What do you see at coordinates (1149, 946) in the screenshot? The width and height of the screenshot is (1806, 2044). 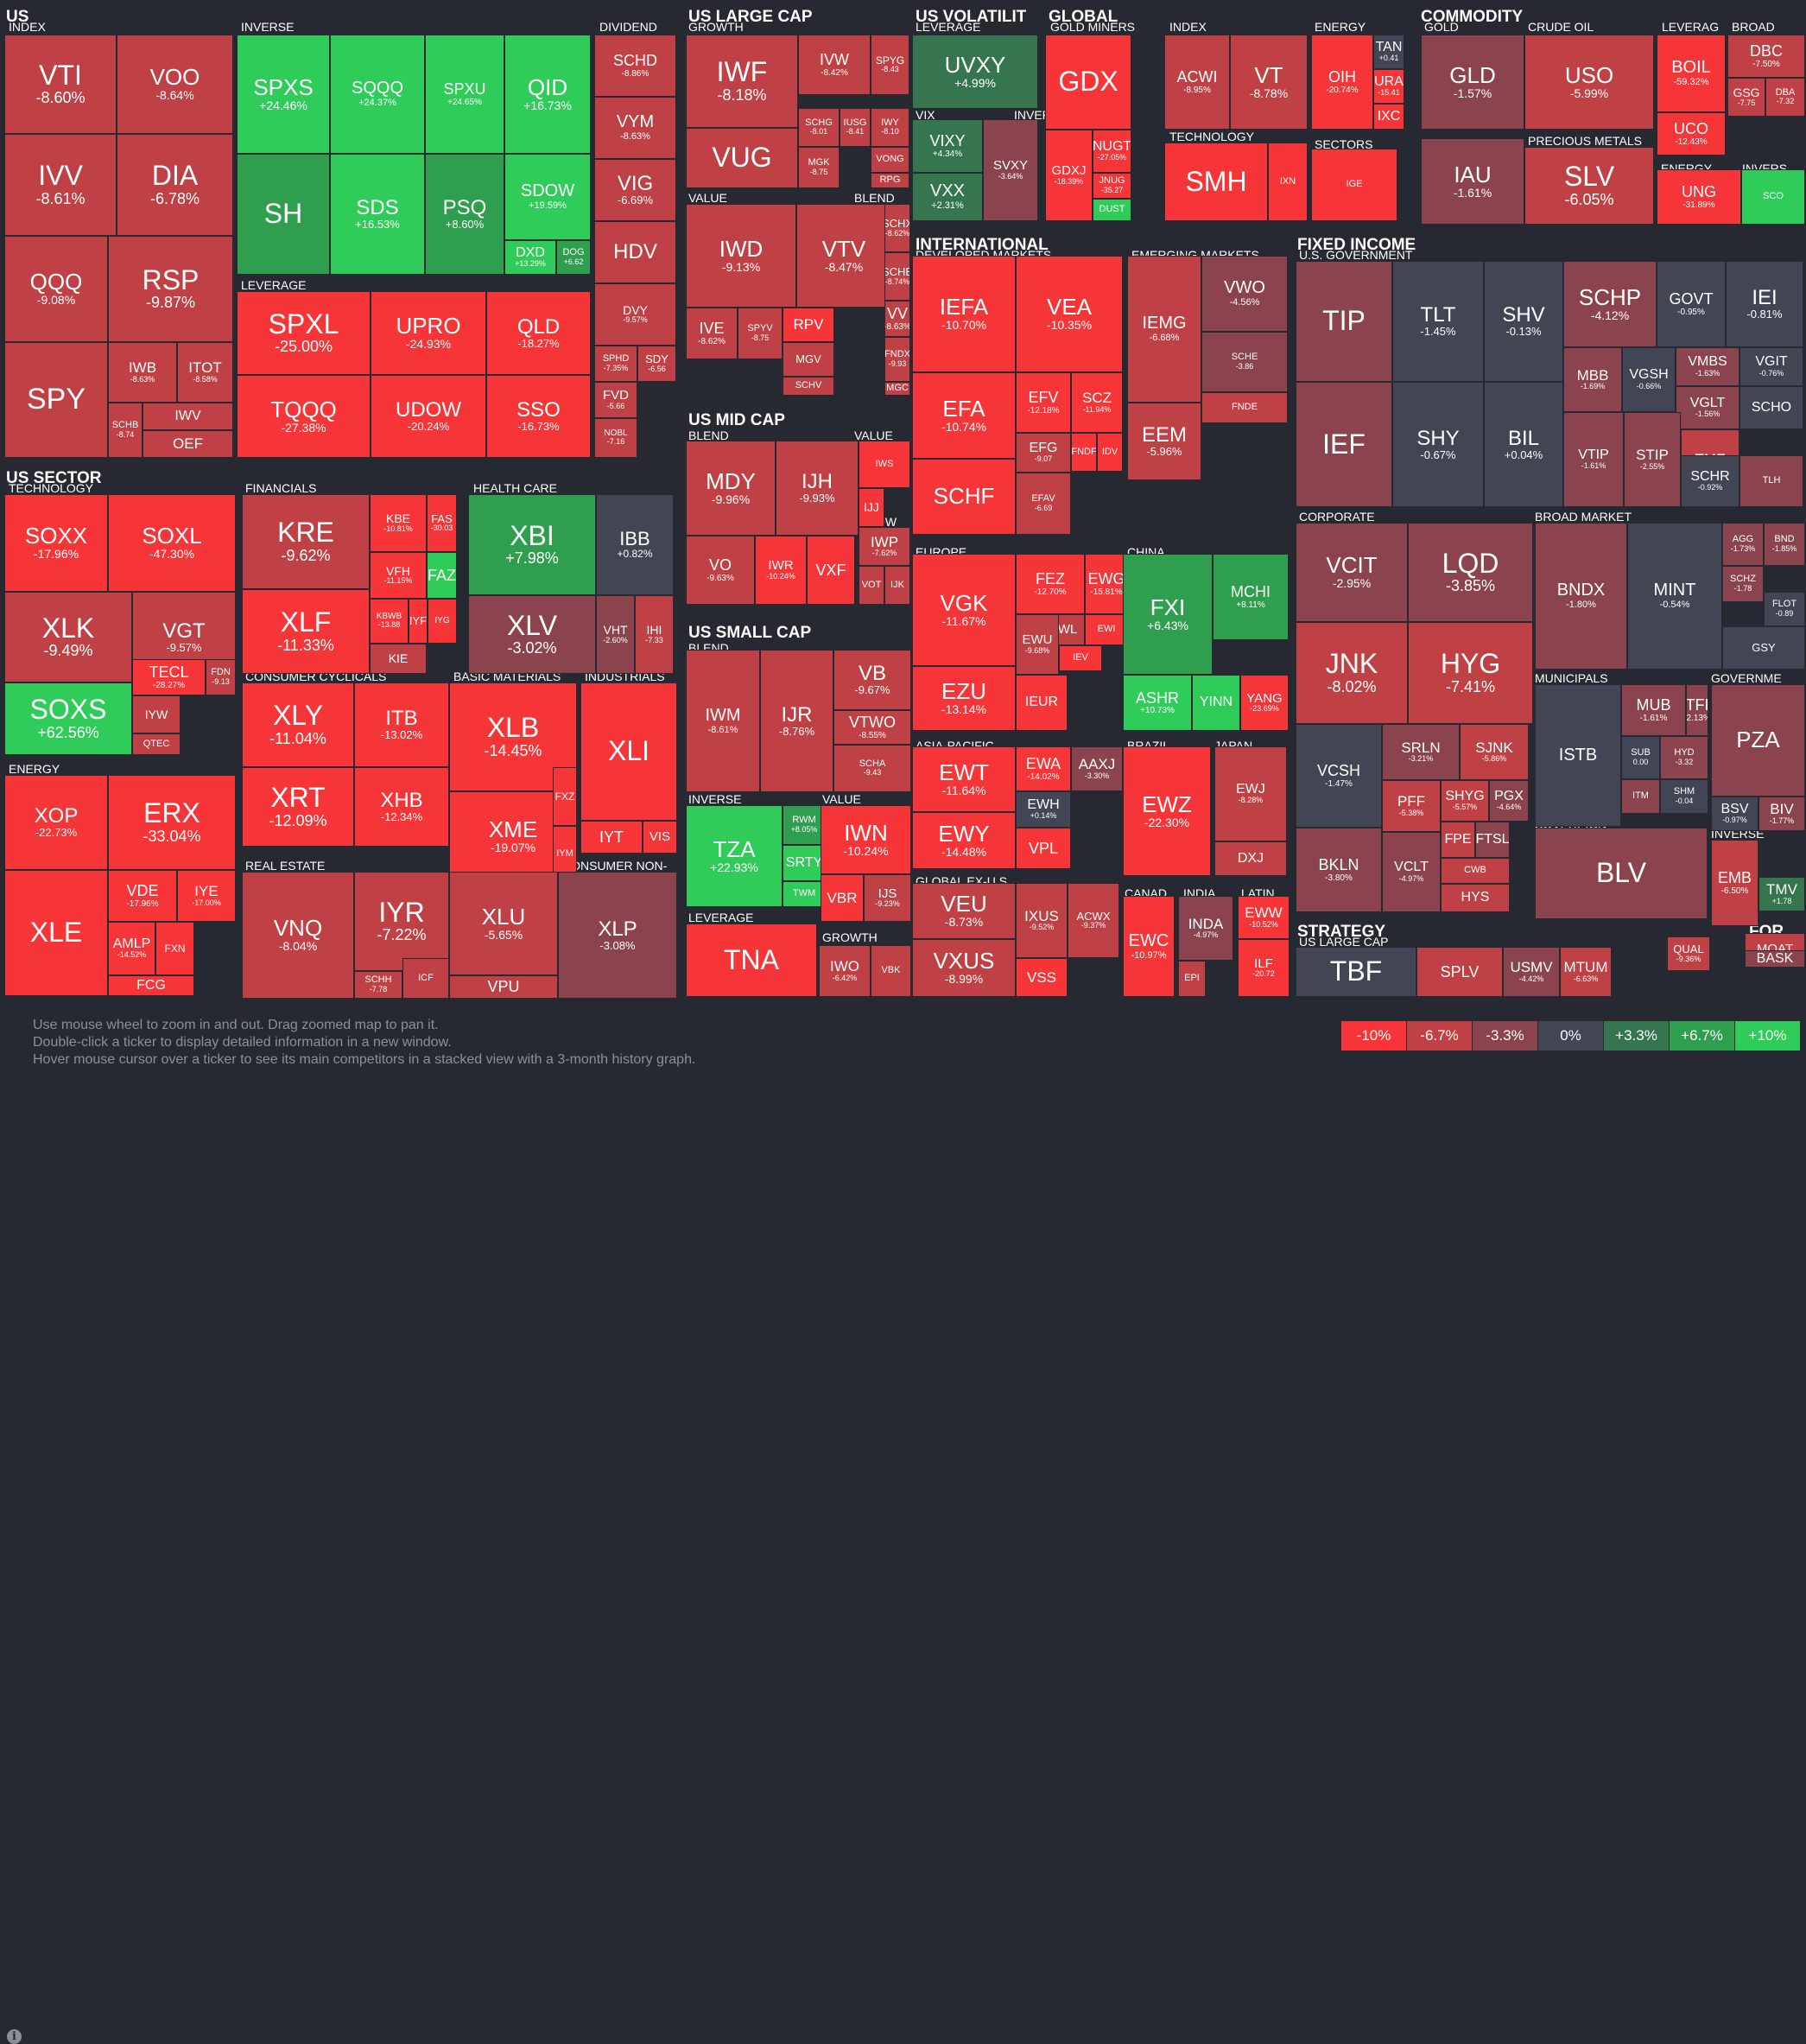 I see `ticker-tile-ewc: EWC -10.97%` at bounding box center [1149, 946].